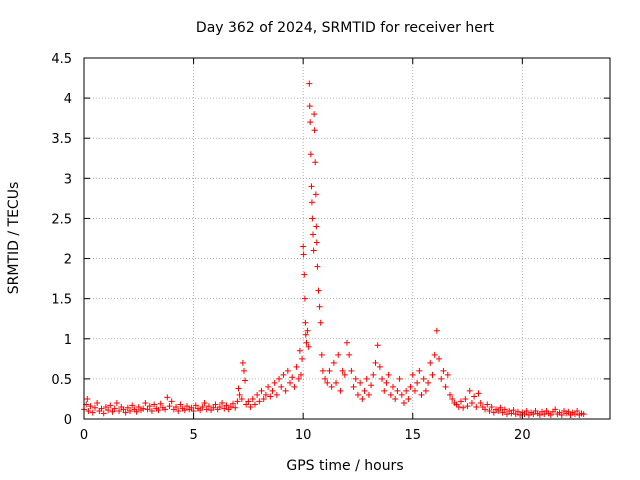 The image size is (640, 480). What do you see at coordinates (193, 435) in the screenshot?
I see `x-tick-label: 5` at bounding box center [193, 435].